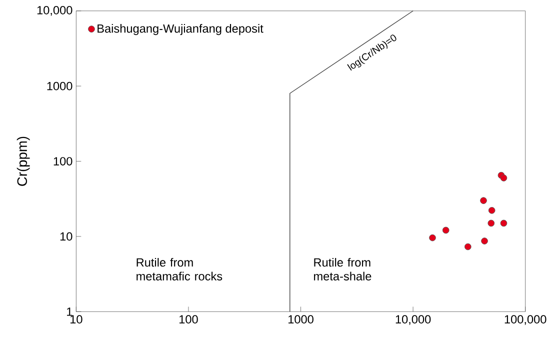  Describe the element at coordinates (66, 236) in the screenshot. I see `y-tick-label: 10` at that location.